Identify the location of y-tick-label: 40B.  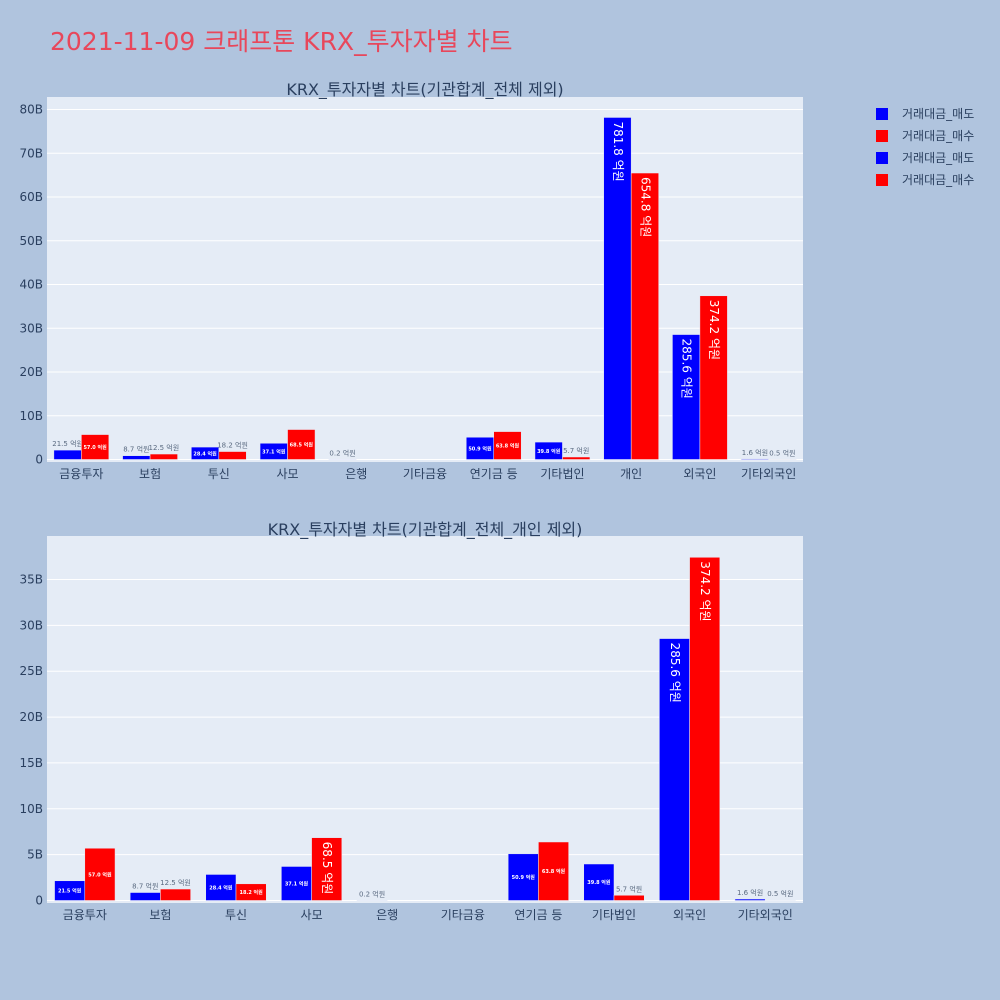
(31, 285).